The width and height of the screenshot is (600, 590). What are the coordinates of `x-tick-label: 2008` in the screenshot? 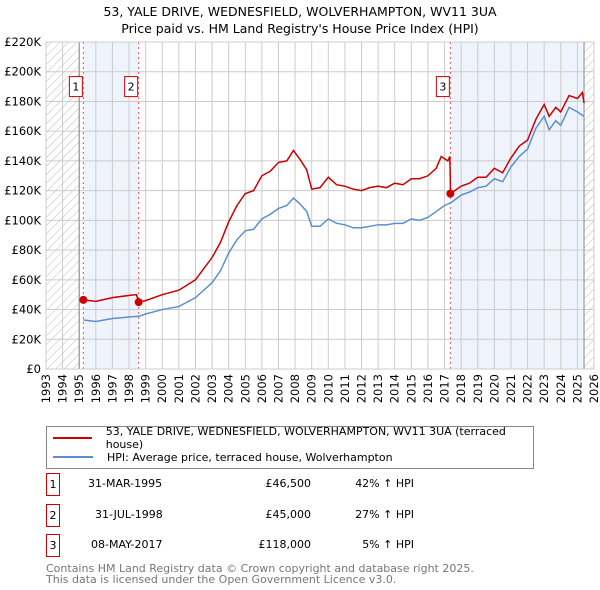 It's located at (295, 388).